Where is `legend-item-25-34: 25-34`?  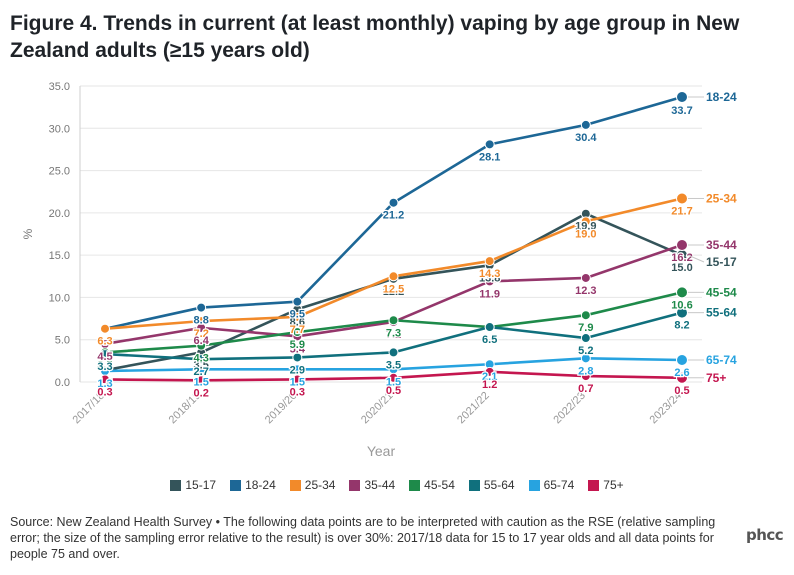 legend-item-25-34: 25-34 is located at coordinates (312, 485).